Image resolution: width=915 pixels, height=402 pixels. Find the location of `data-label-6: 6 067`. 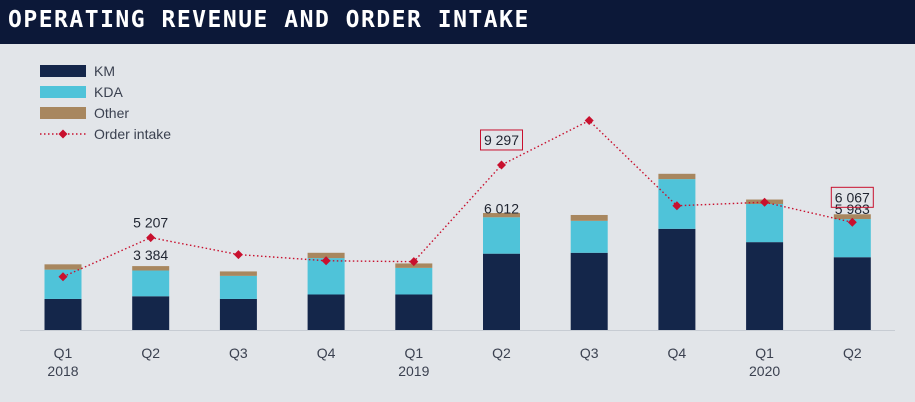

data-label-6: 6 067 is located at coordinates (852, 197).